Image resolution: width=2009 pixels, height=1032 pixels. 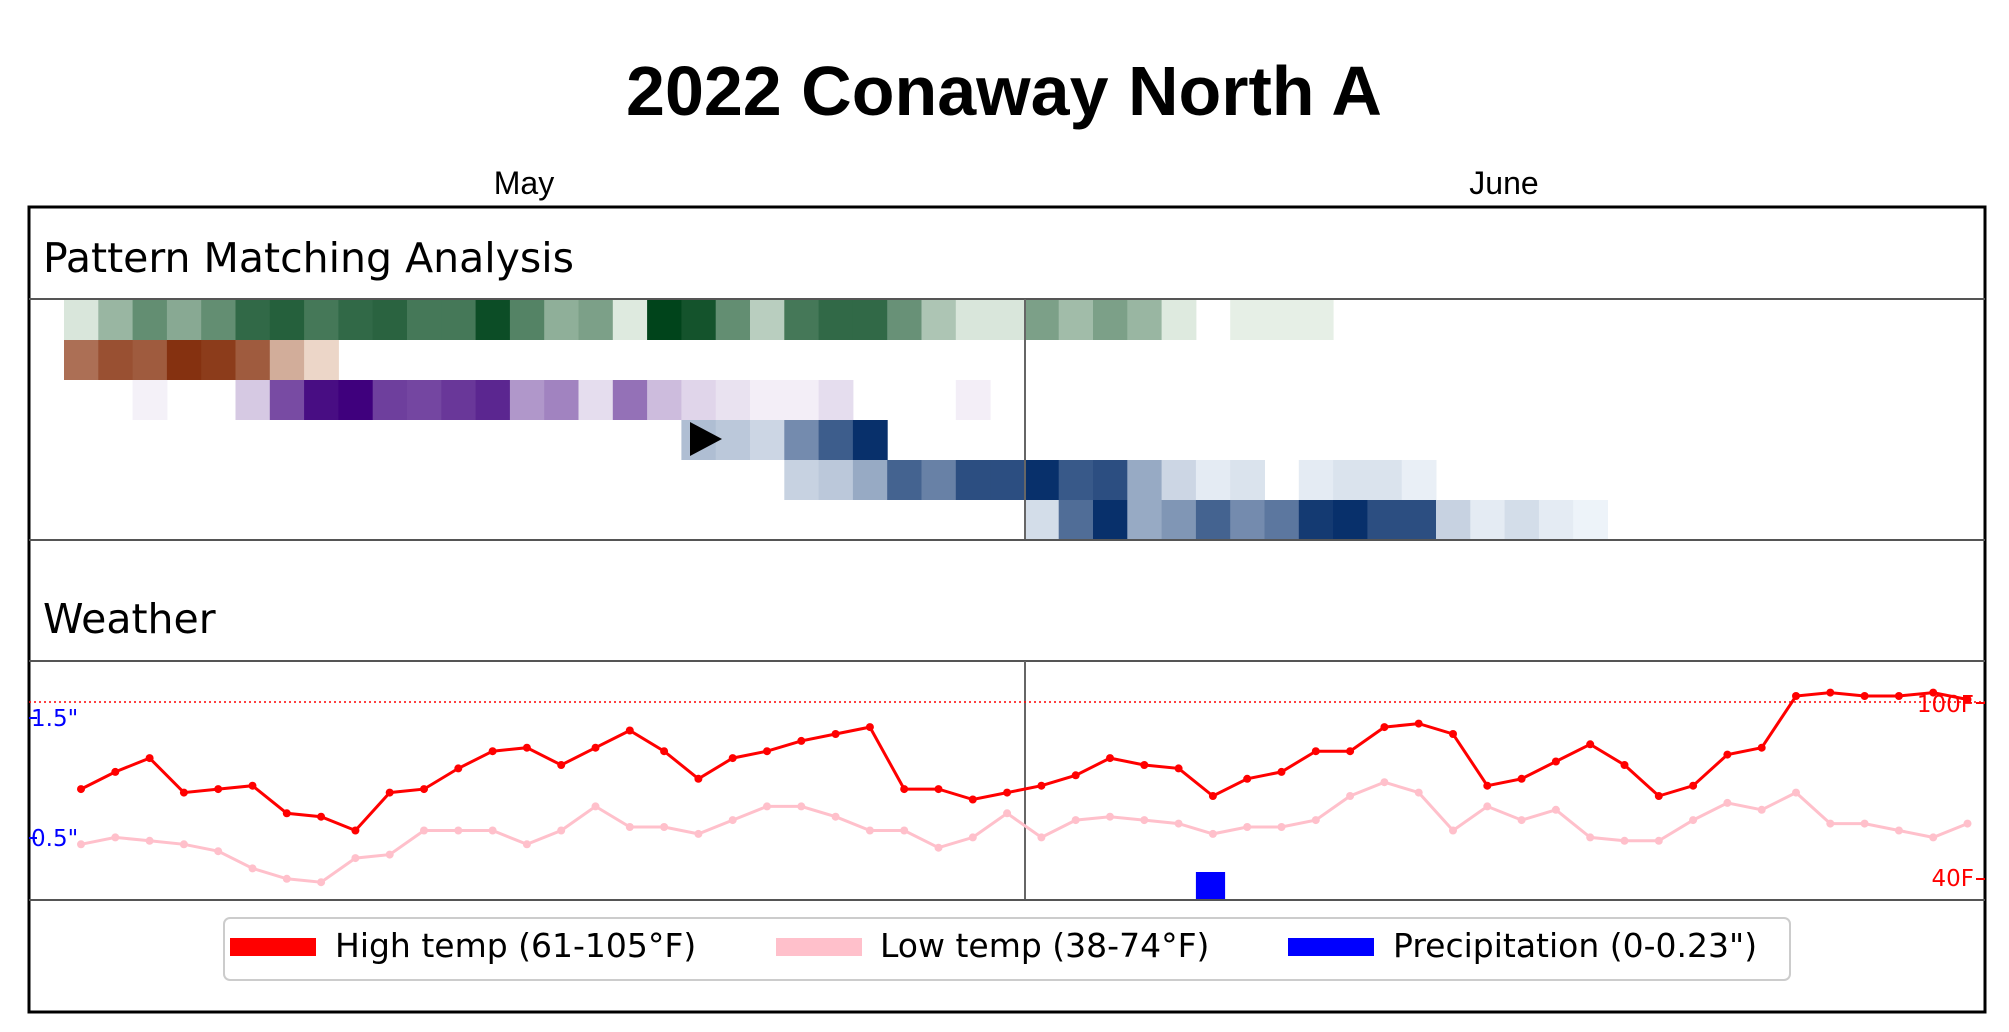 I want to click on play-icon, so click(x=706, y=439).